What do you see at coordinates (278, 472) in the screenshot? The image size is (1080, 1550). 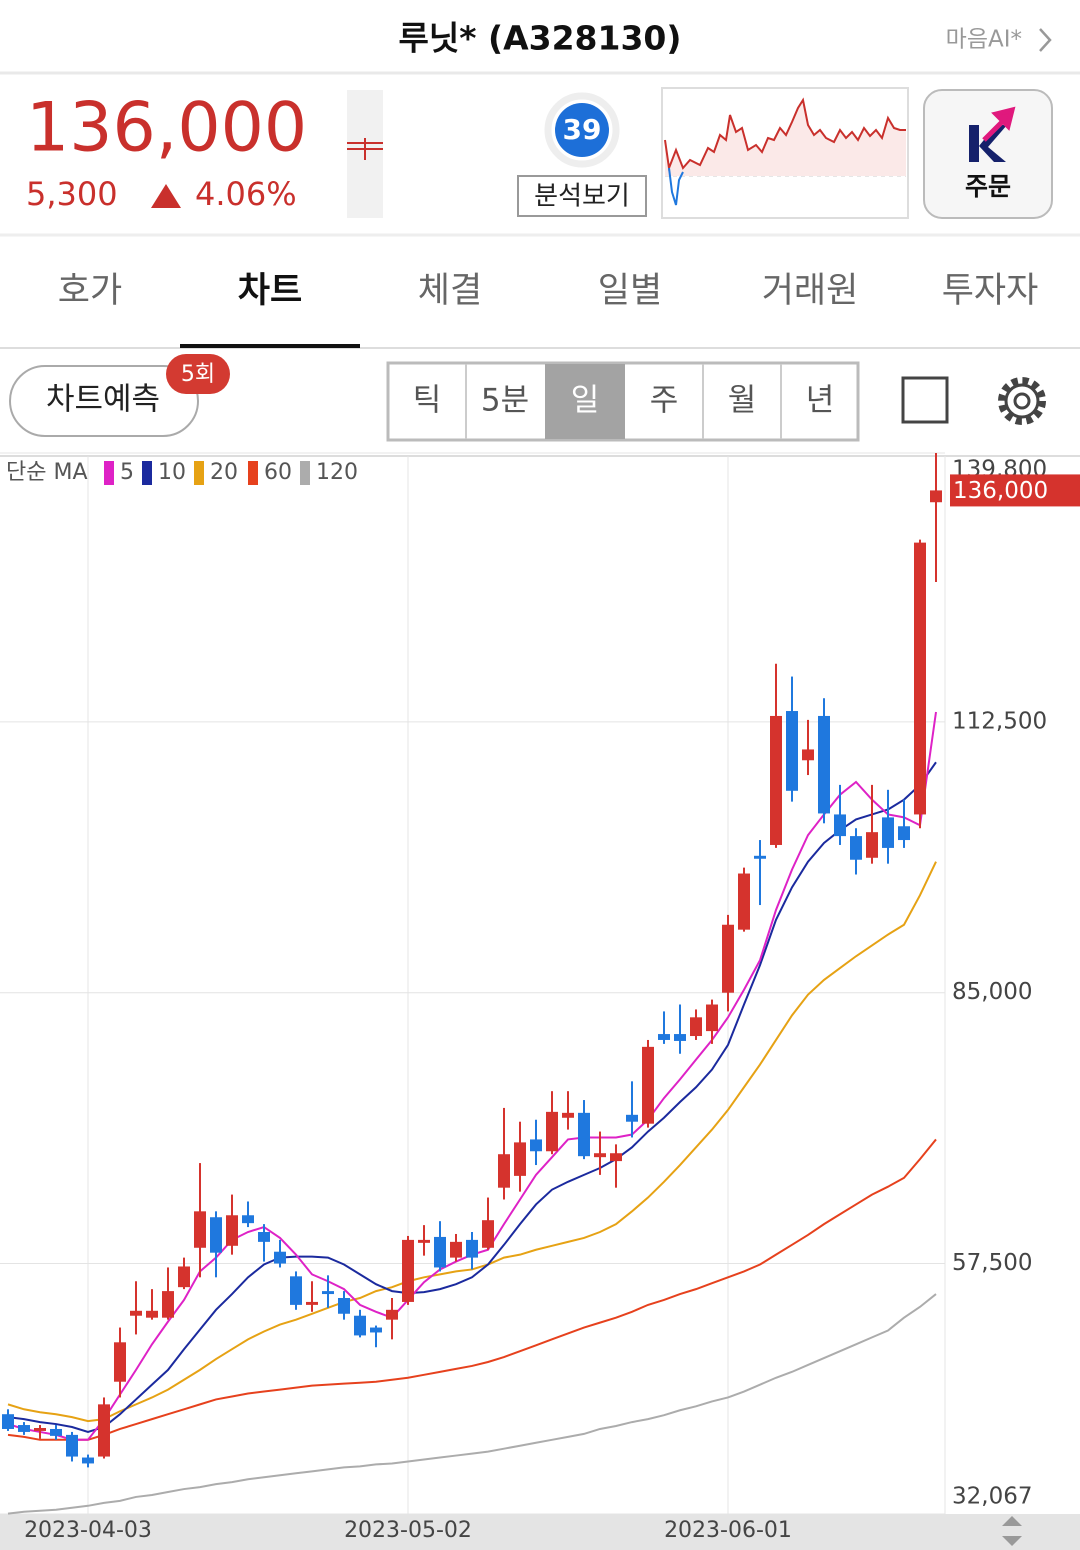 I see `legend-label: 60` at bounding box center [278, 472].